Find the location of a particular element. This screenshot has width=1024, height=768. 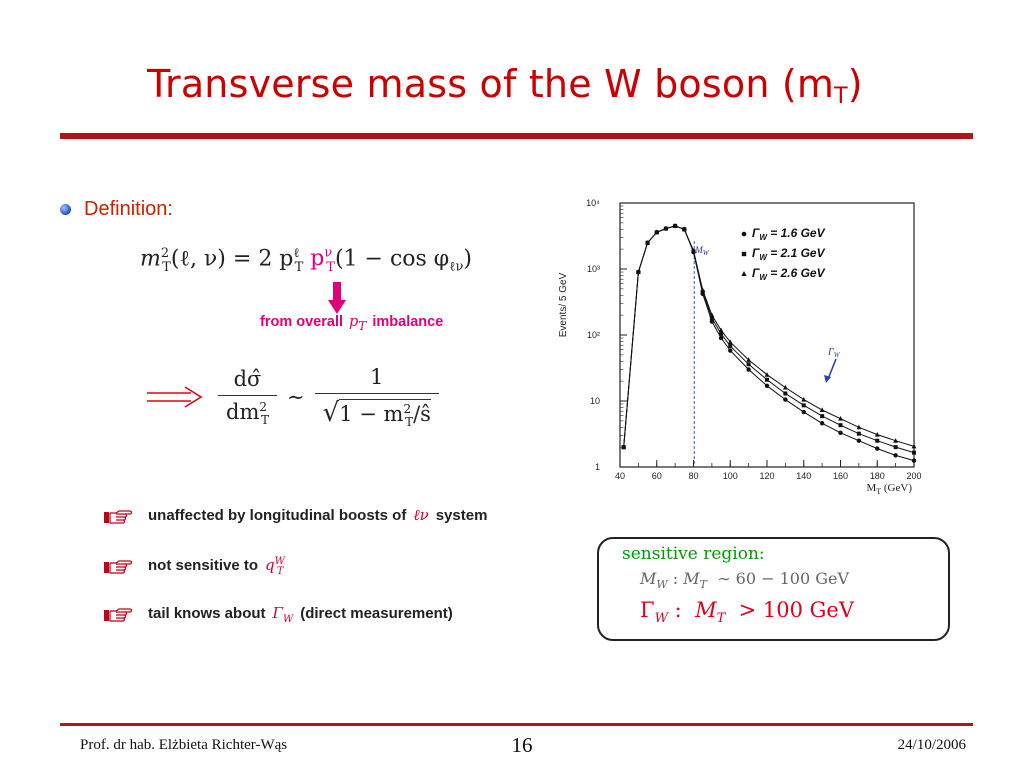

x-tick-label: 80 is located at coordinates (693, 476).